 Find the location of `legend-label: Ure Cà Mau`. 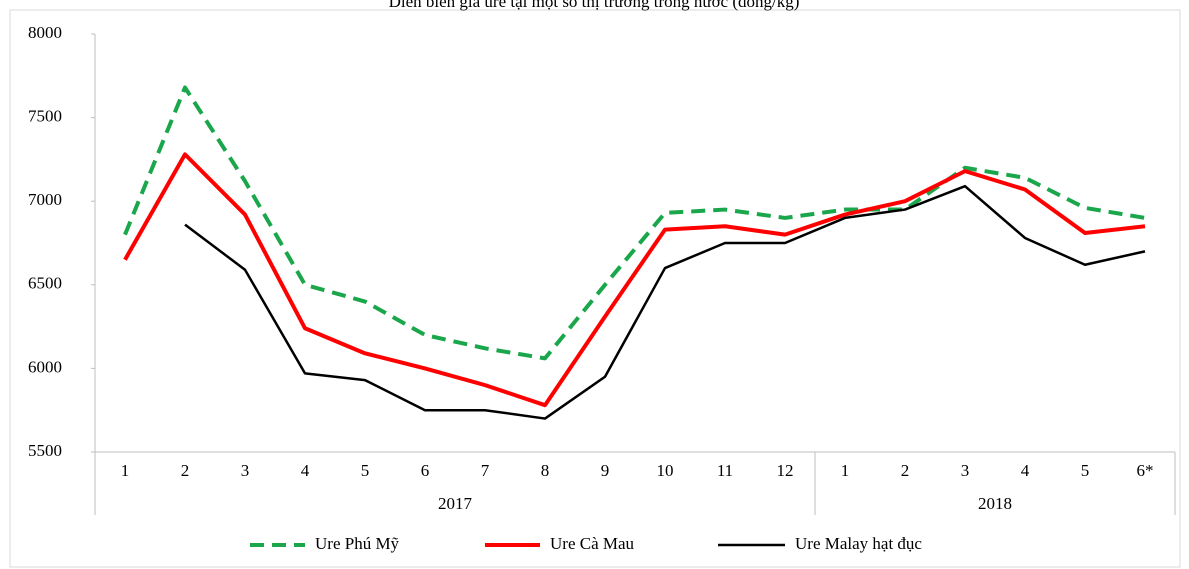

legend-label: Ure Cà Mau is located at coordinates (592, 543).